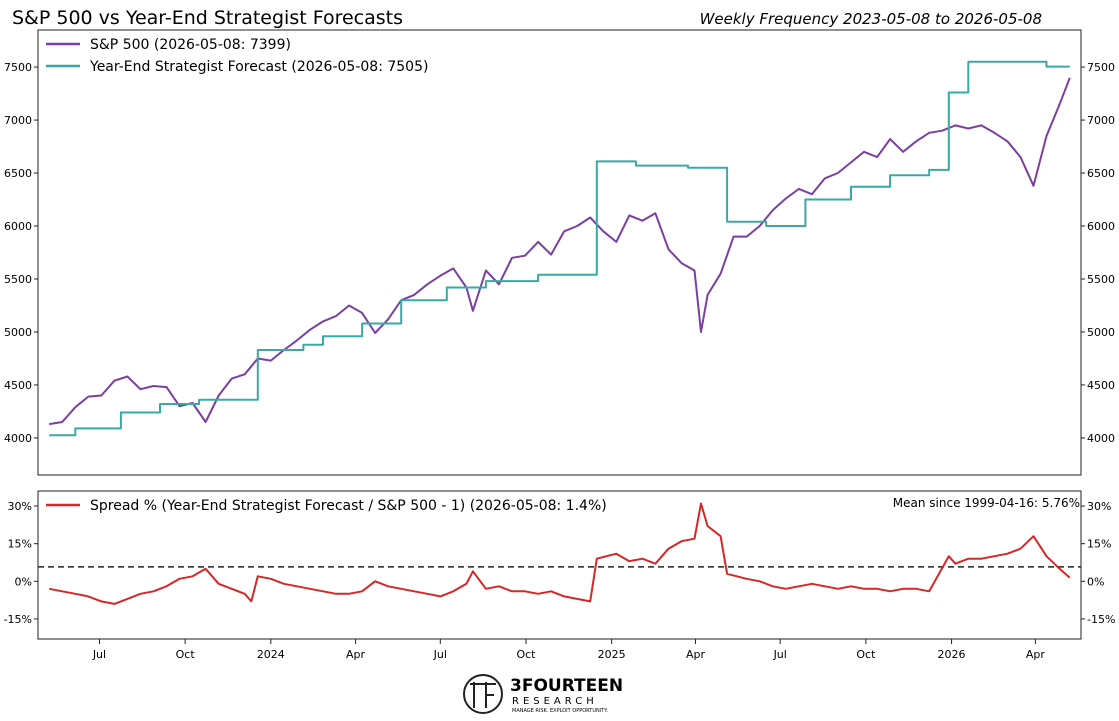 The image size is (1119, 721). I want to click on top-y-axis-right: 4000 4500 5000 5500 6000 6500 7000 7500, so click(1098, 253).